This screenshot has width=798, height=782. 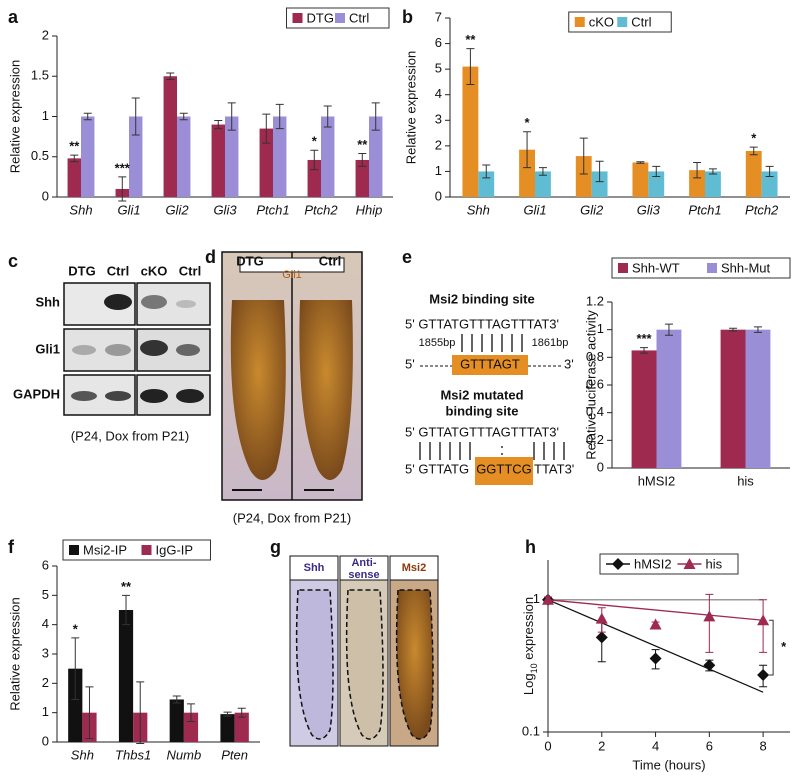 What do you see at coordinates (481, 298) in the screenshot?
I see `diagram-title: Msi2 binding site` at bounding box center [481, 298].